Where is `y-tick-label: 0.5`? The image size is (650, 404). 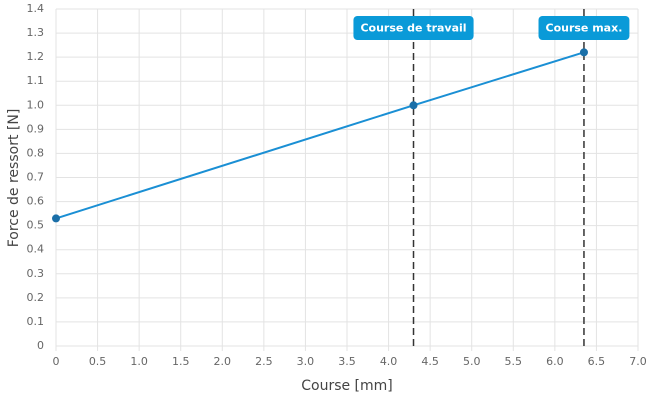
y-tick-label: 0.5 is located at coordinates (36, 225).